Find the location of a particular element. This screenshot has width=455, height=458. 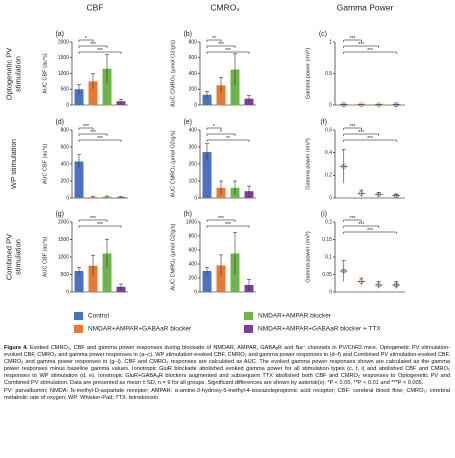

panel-label: (e) is located at coordinates (187, 122).